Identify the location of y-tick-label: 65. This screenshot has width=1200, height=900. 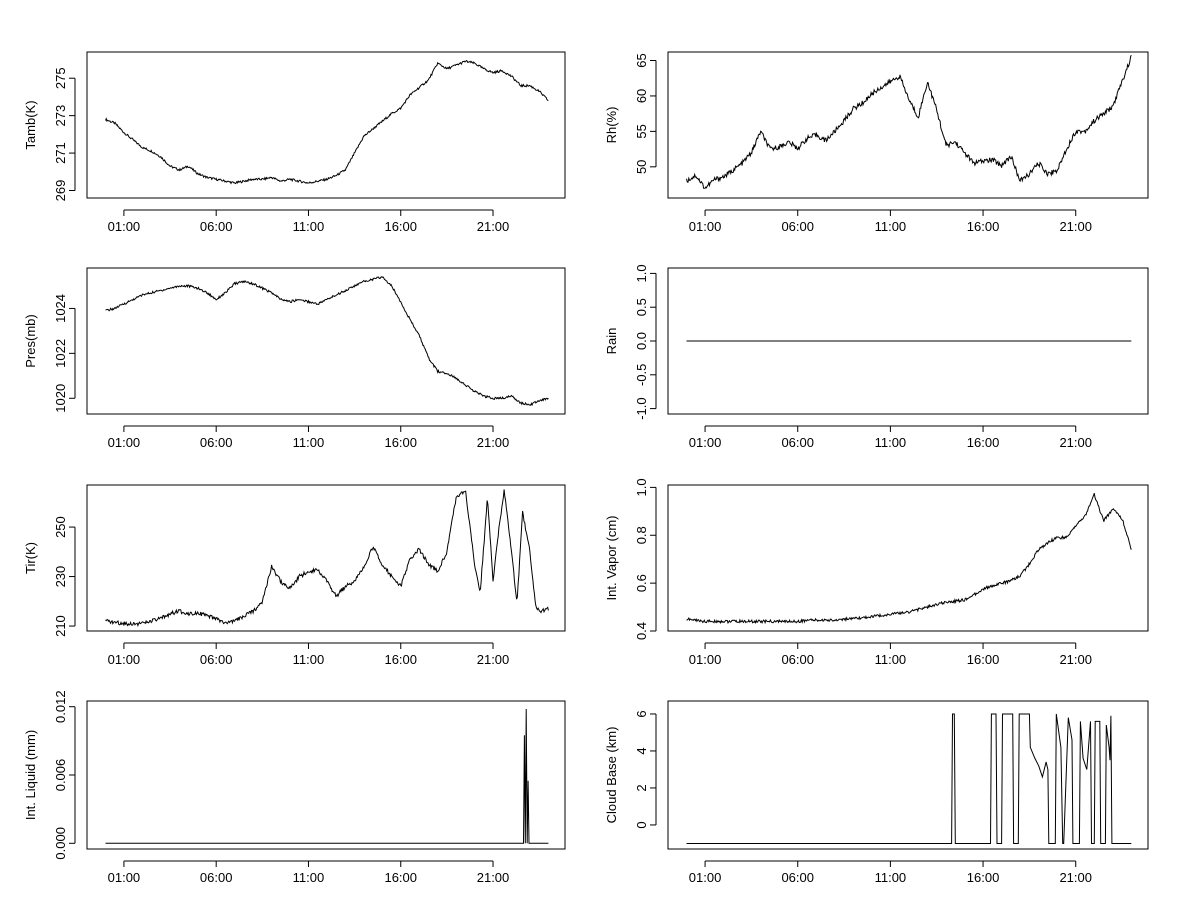
(641, 60).